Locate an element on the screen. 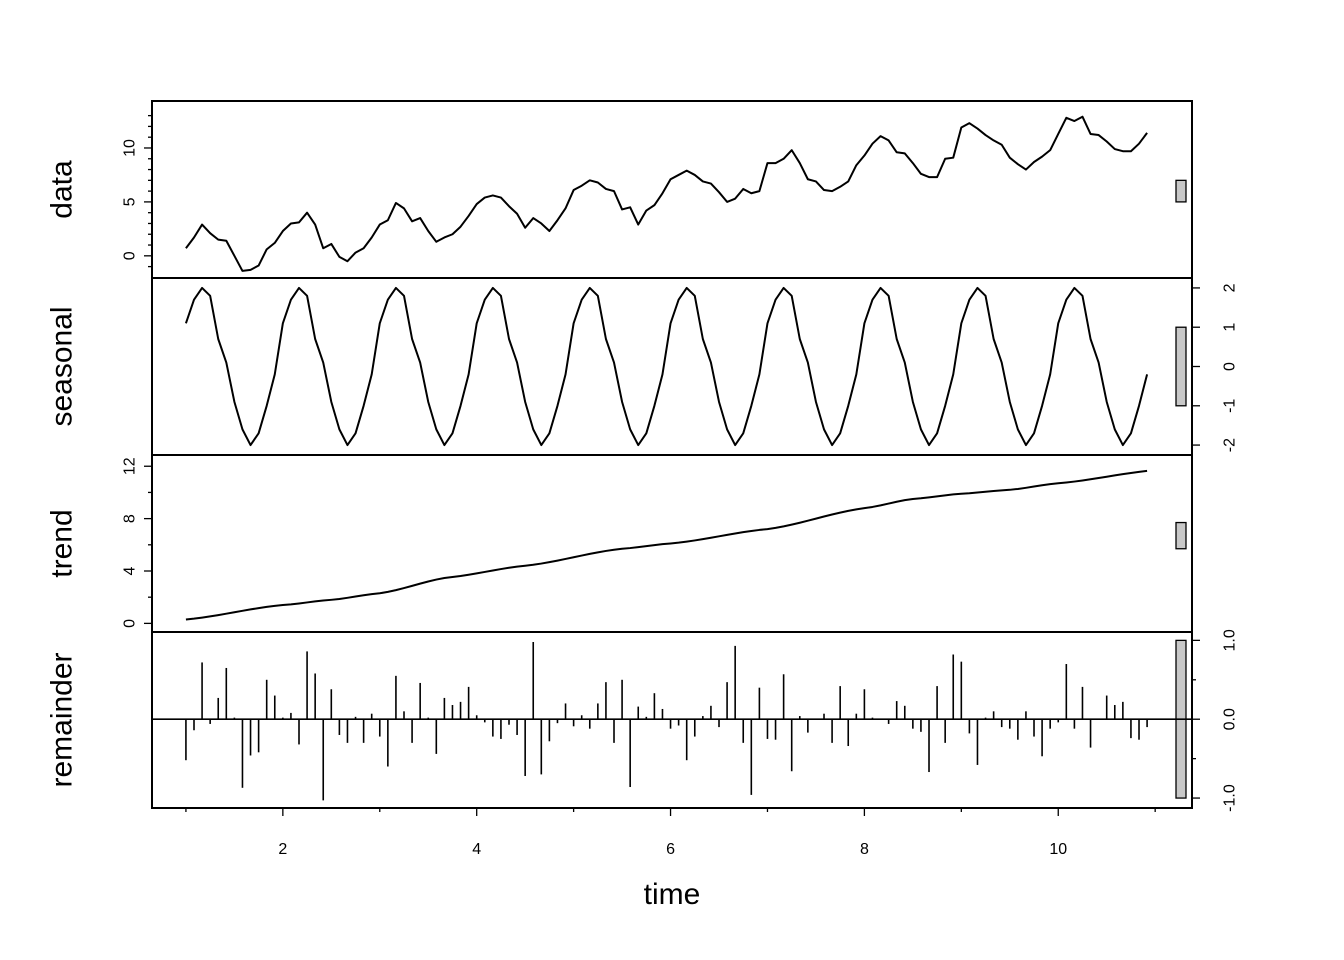 The image size is (1344, 960). panel-title-data: data is located at coordinates (62, 189).